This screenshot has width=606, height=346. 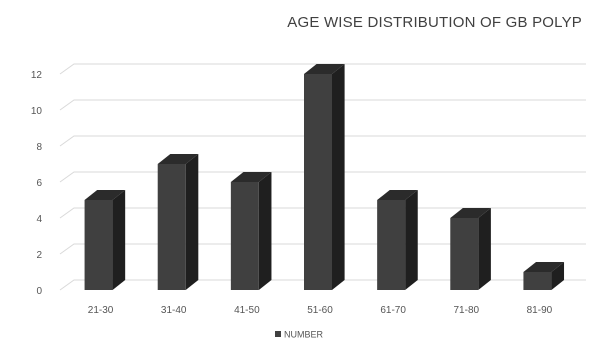 I want to click on chart-title: AGE WISE DISTRIBUTION OF GB POLYP, so click(x=434, y=22).